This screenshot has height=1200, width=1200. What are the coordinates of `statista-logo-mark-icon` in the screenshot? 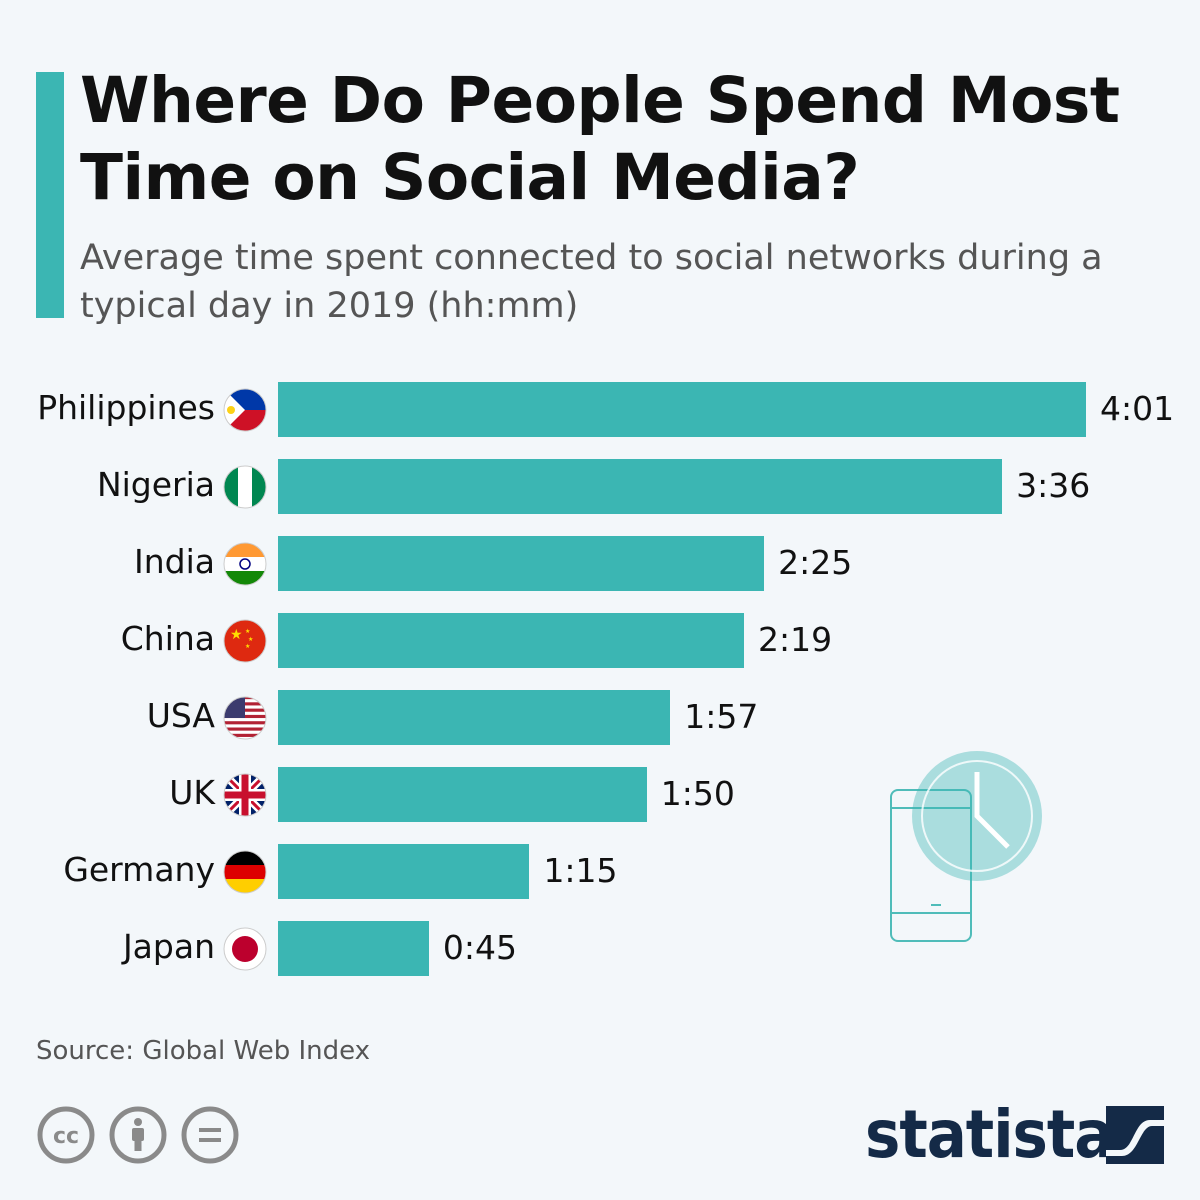 It's located at (1135, 1135).